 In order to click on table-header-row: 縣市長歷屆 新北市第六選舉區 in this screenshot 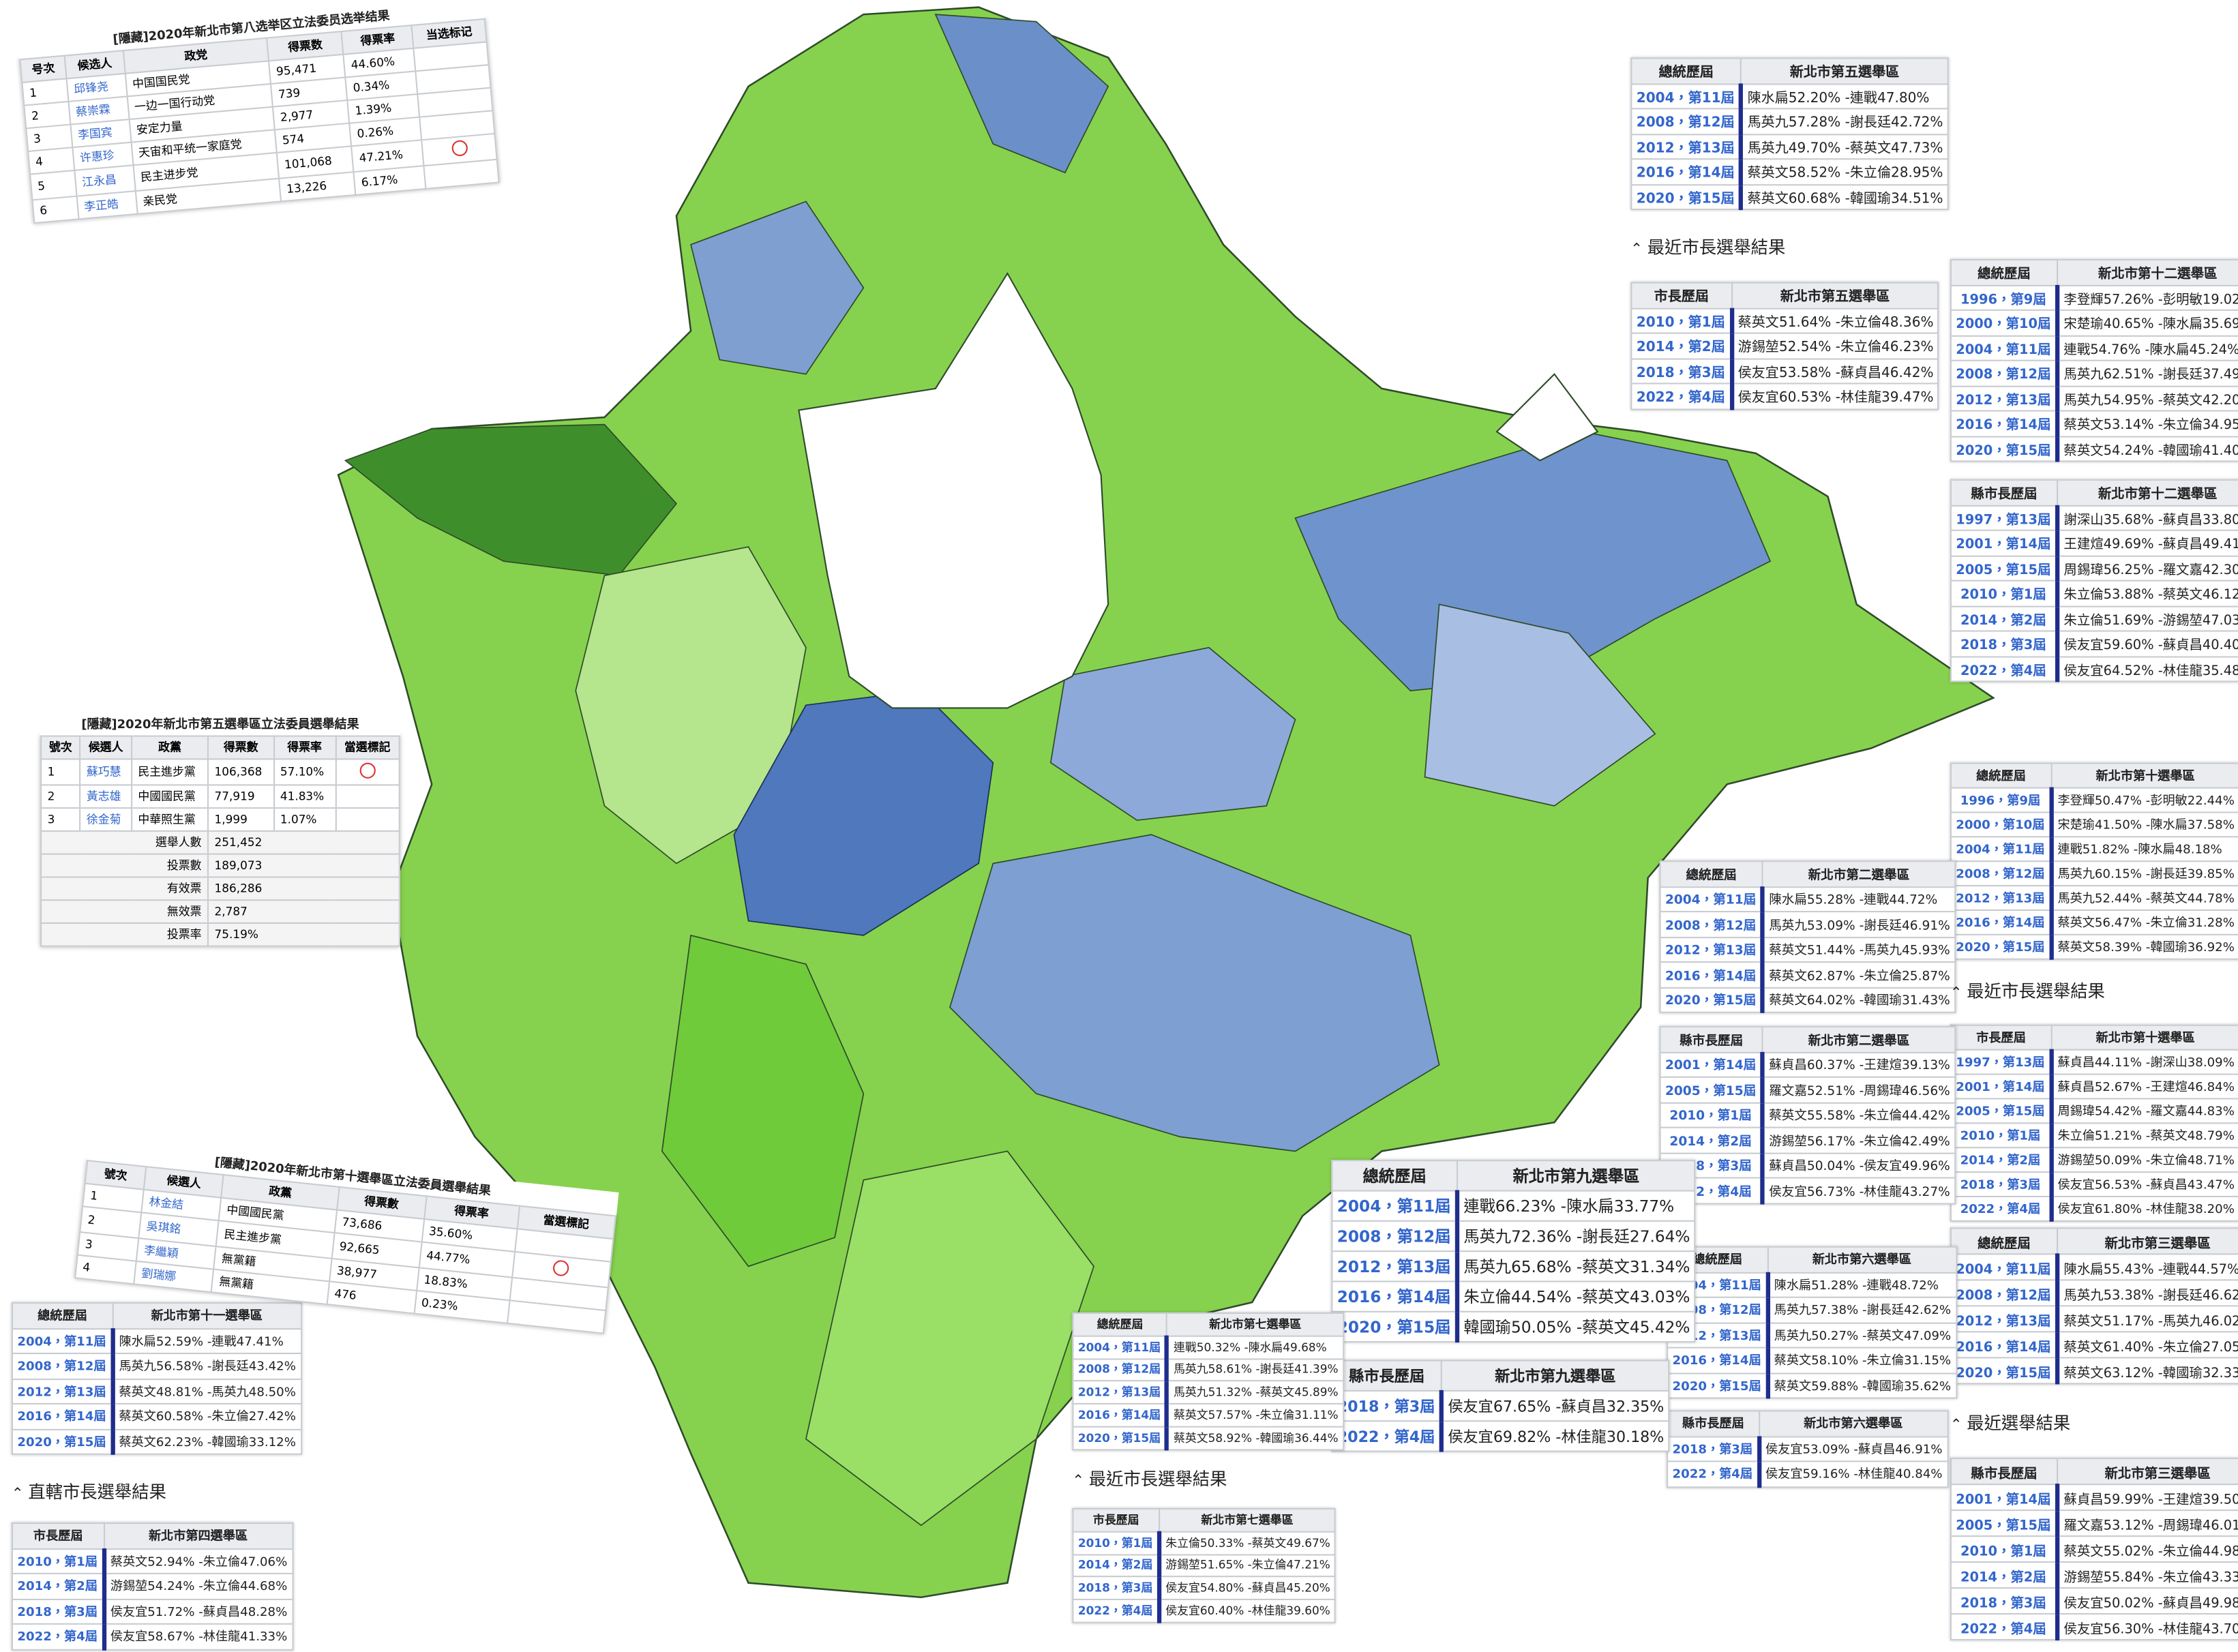, I will do `click(1808, 1423)`.